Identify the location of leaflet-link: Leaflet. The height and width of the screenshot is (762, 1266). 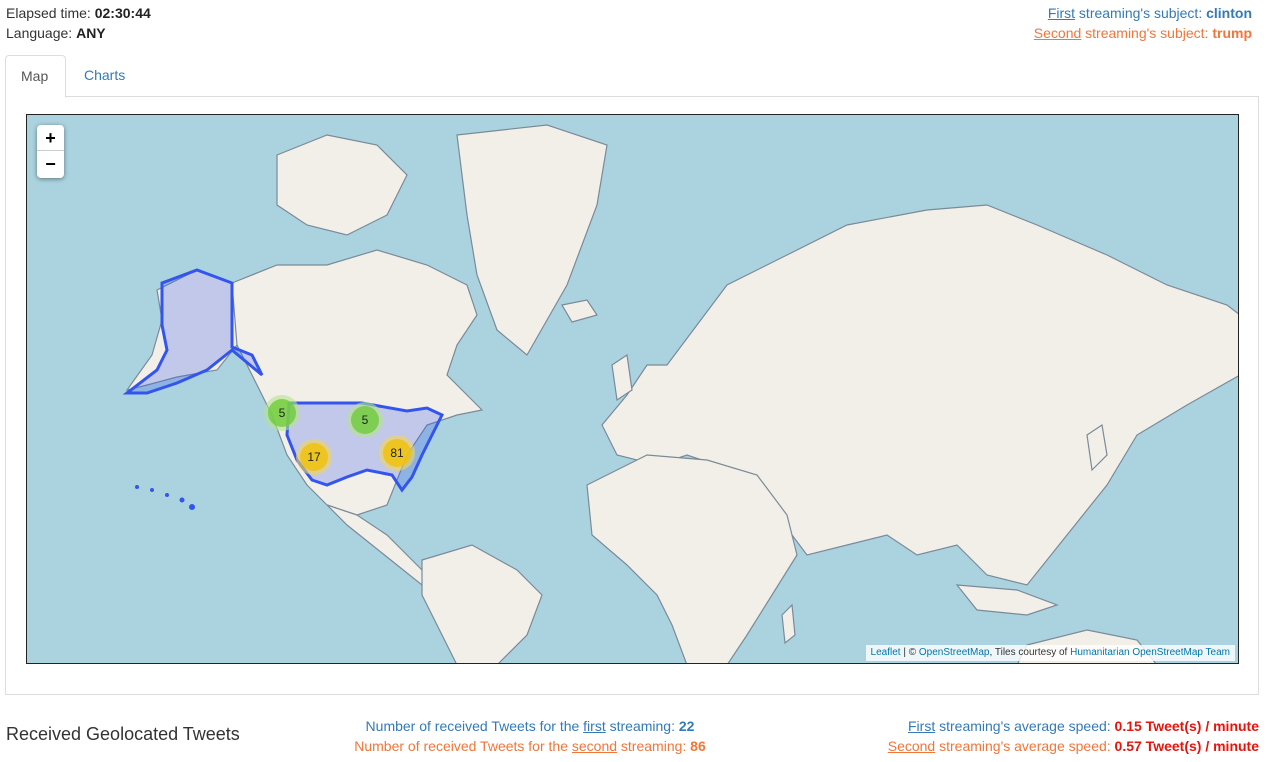
(885, 652).